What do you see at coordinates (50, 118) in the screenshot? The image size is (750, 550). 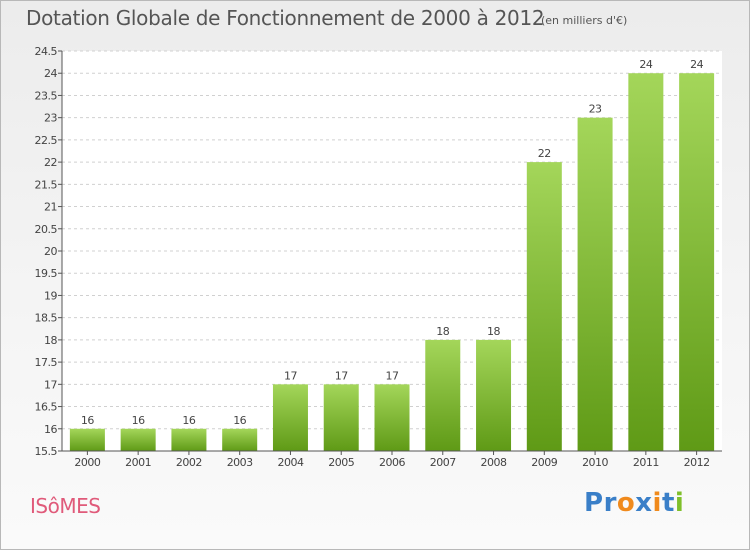 I see `y-tick-label: 23` at bounding box center [50, 118].